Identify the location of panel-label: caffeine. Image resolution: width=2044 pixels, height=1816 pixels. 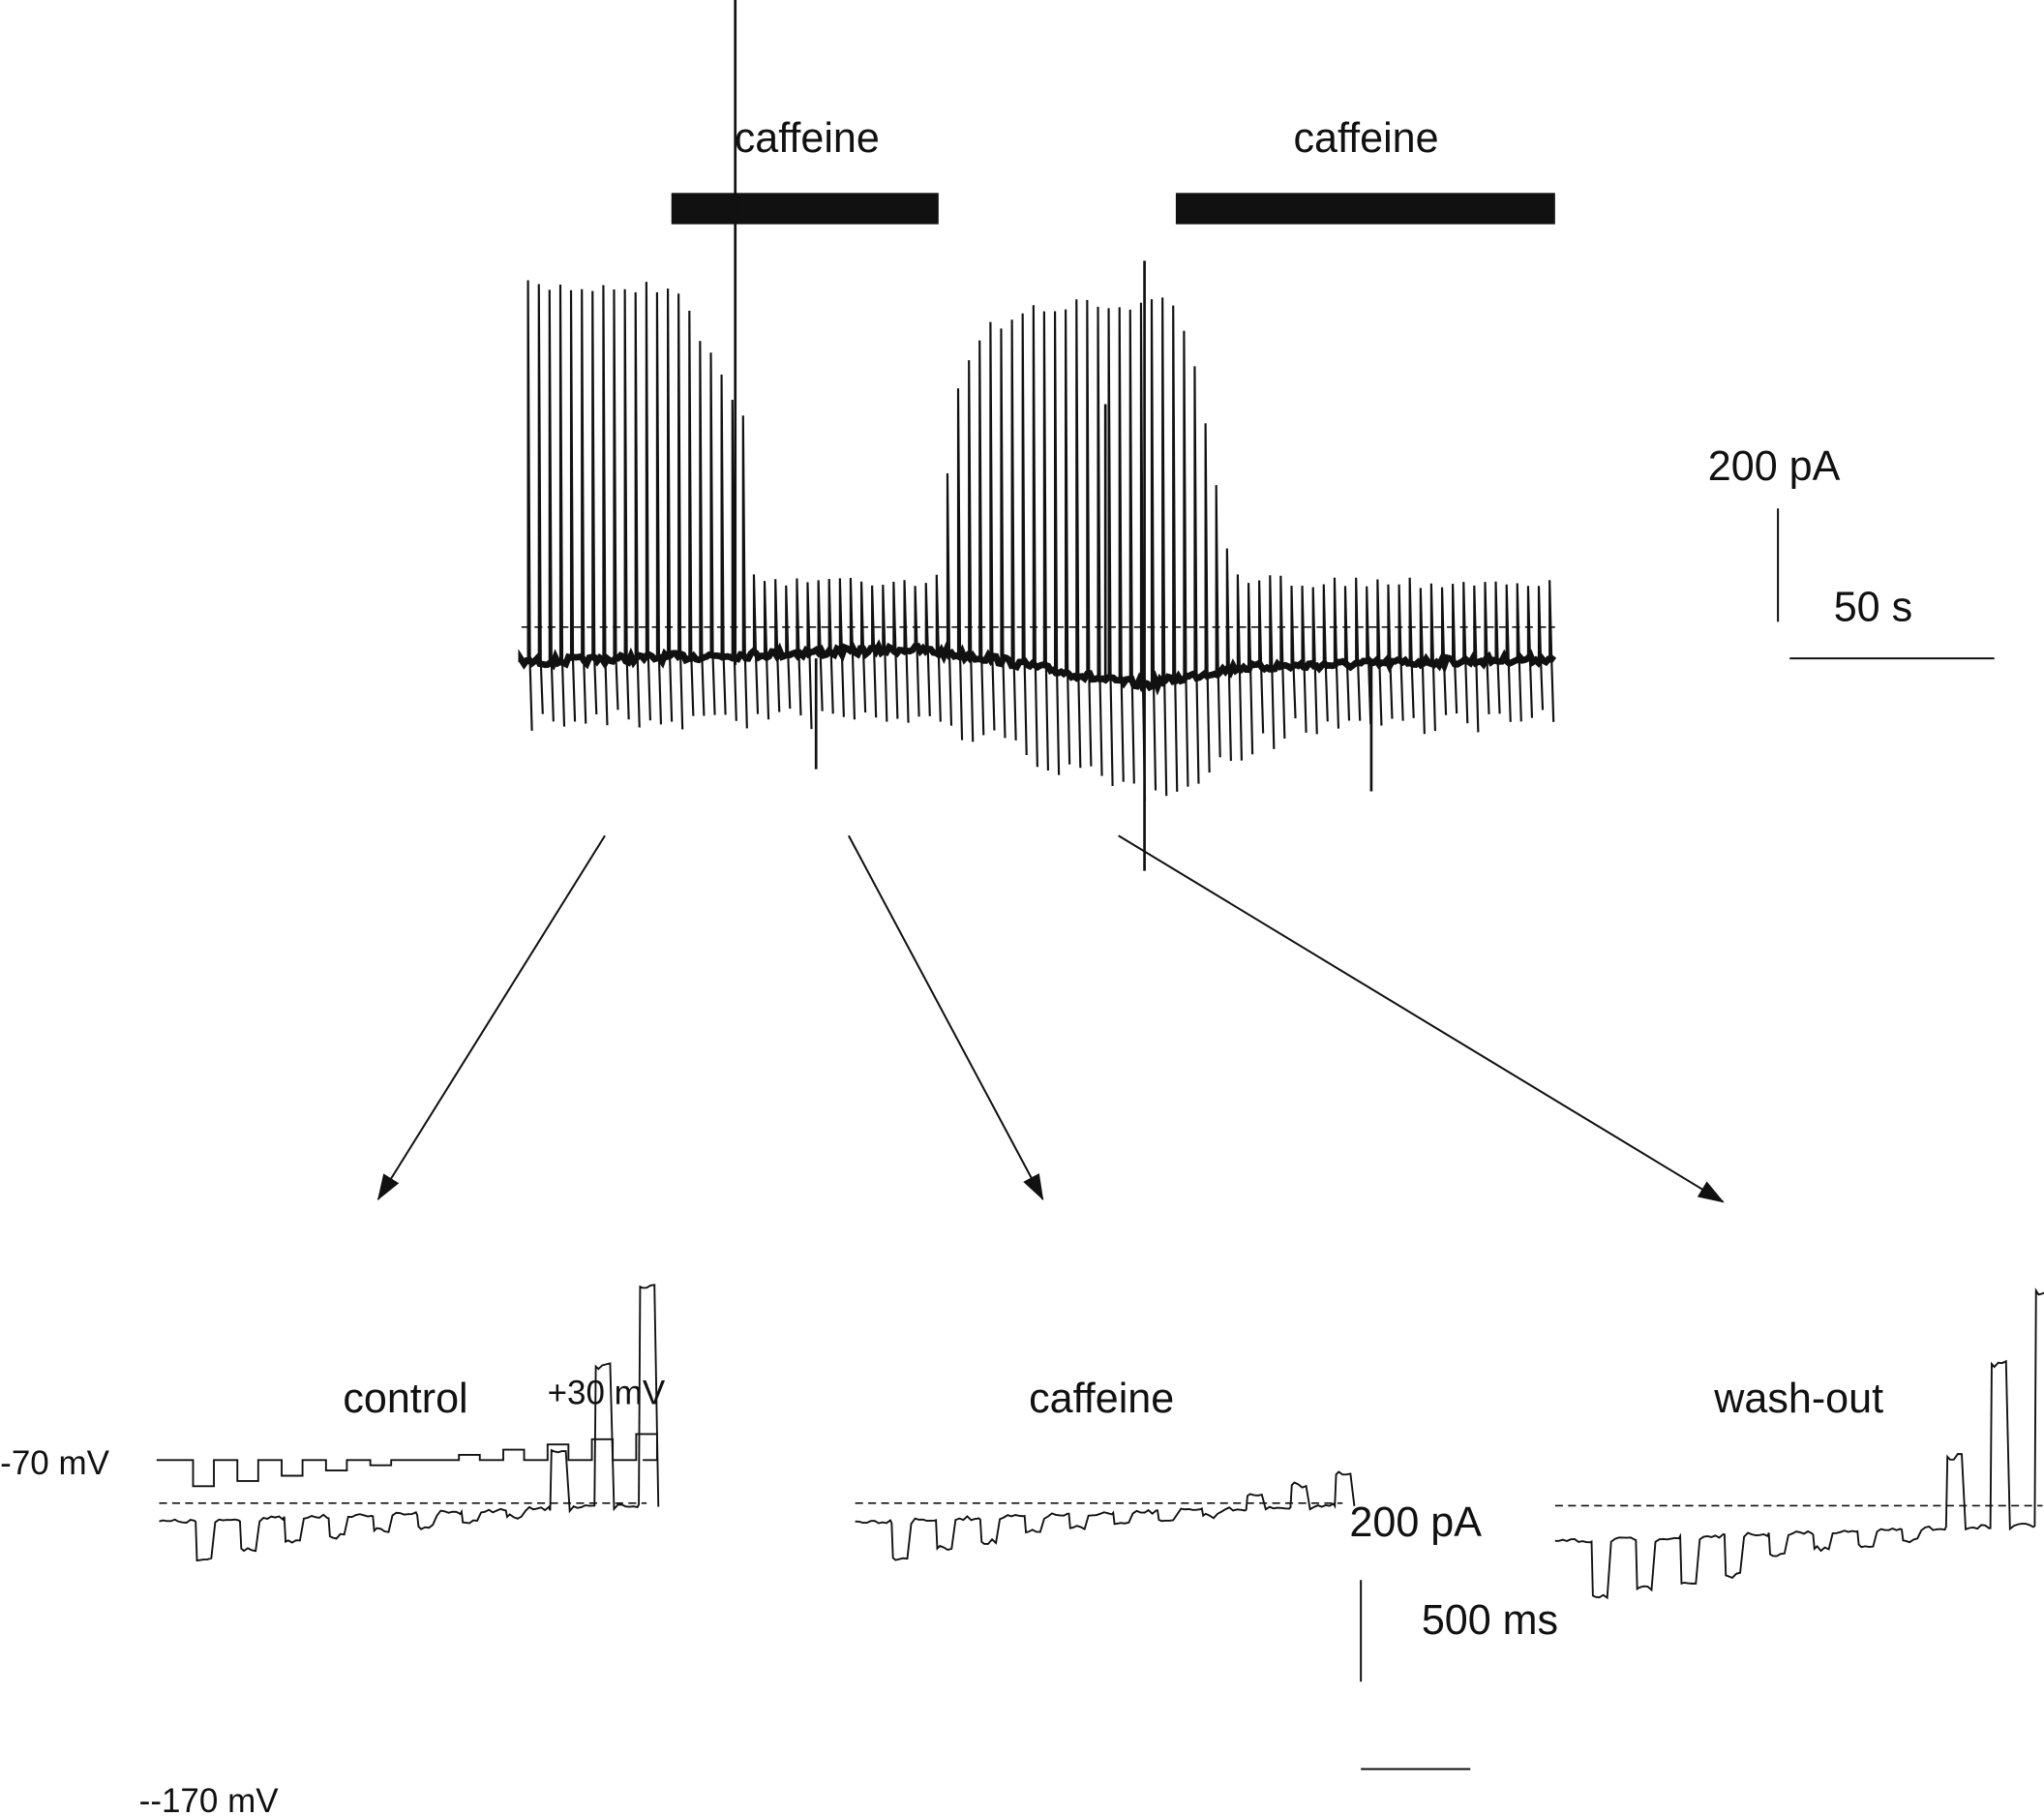
(1101, 1399).